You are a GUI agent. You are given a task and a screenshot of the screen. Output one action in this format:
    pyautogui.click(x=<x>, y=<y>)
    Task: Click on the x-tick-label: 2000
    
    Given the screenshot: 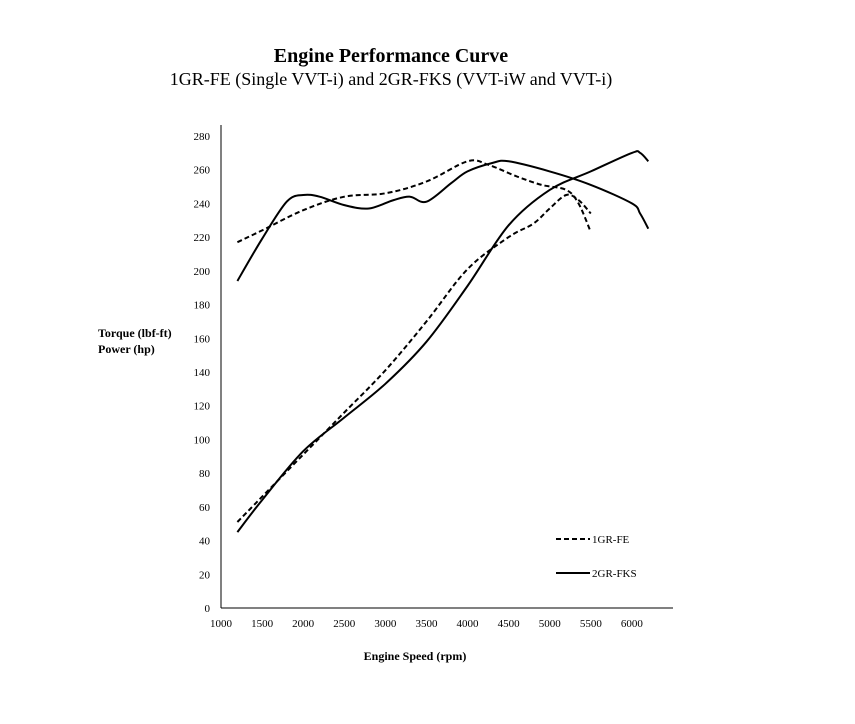 What is the action you would take?
    pyautogui.click(x=303, y=624)
    